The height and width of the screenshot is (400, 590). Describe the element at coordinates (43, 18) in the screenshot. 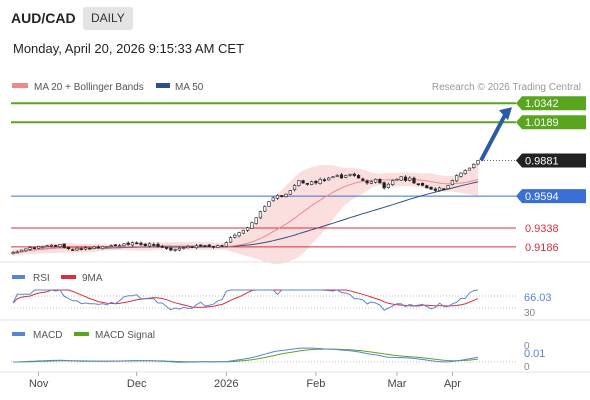

I see `symbol-title: AUD/CAD` at that location.